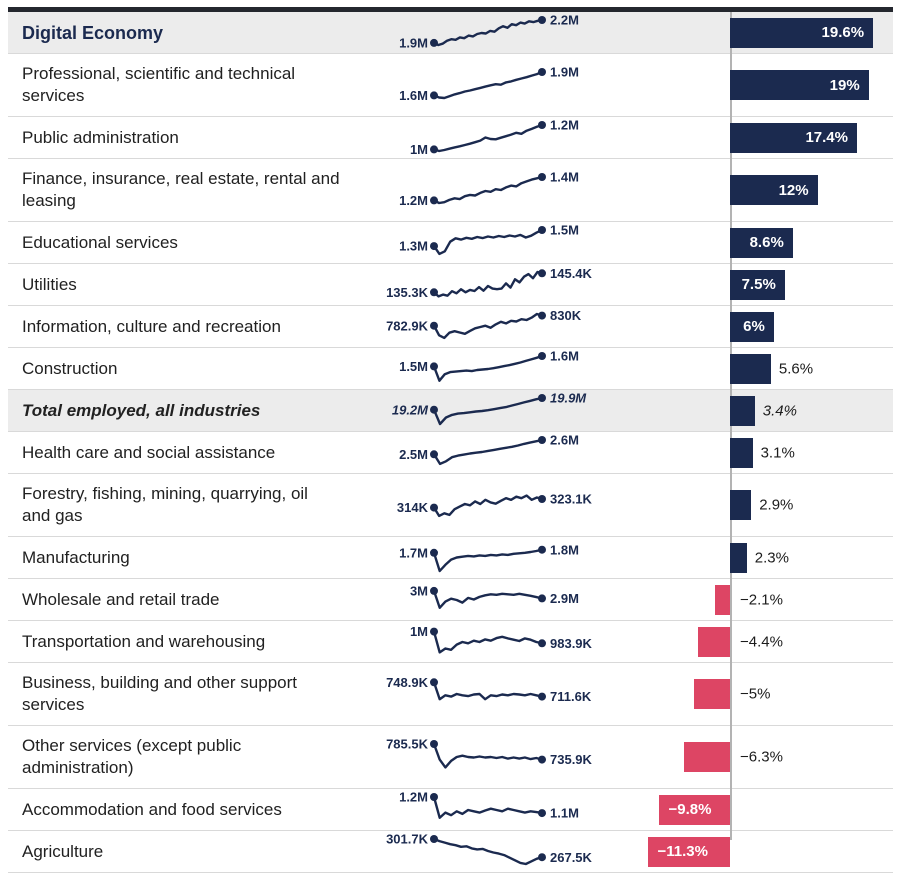 The image size is (905, 873). I want to click on trend-sparkline: 301.7K 267.5K, so click(489, 848).